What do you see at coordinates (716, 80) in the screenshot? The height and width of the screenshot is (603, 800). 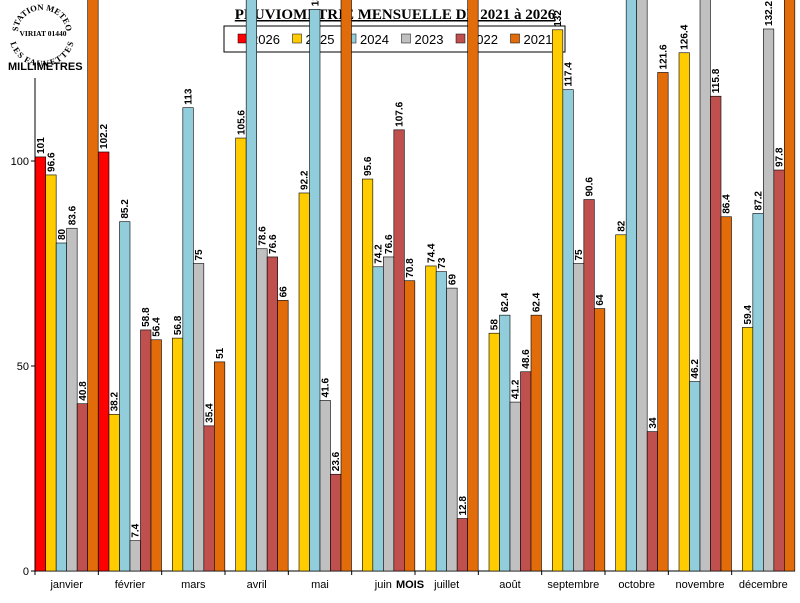 I see `value-label-2022-10: 115.8` at bounding box center [716, 80].